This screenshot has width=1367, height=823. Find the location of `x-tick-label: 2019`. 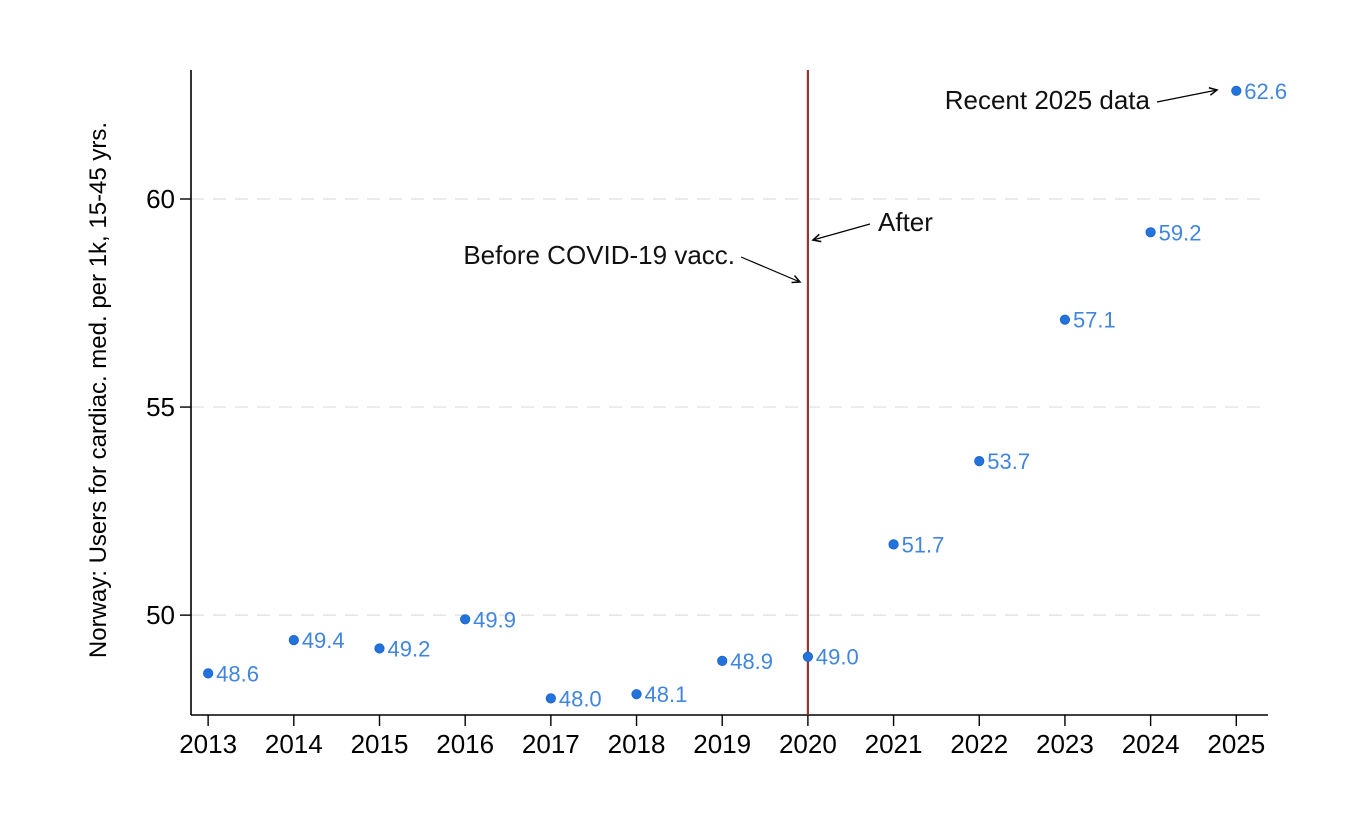

x-tick-label: 2019 is located at coordinates (722, 744).